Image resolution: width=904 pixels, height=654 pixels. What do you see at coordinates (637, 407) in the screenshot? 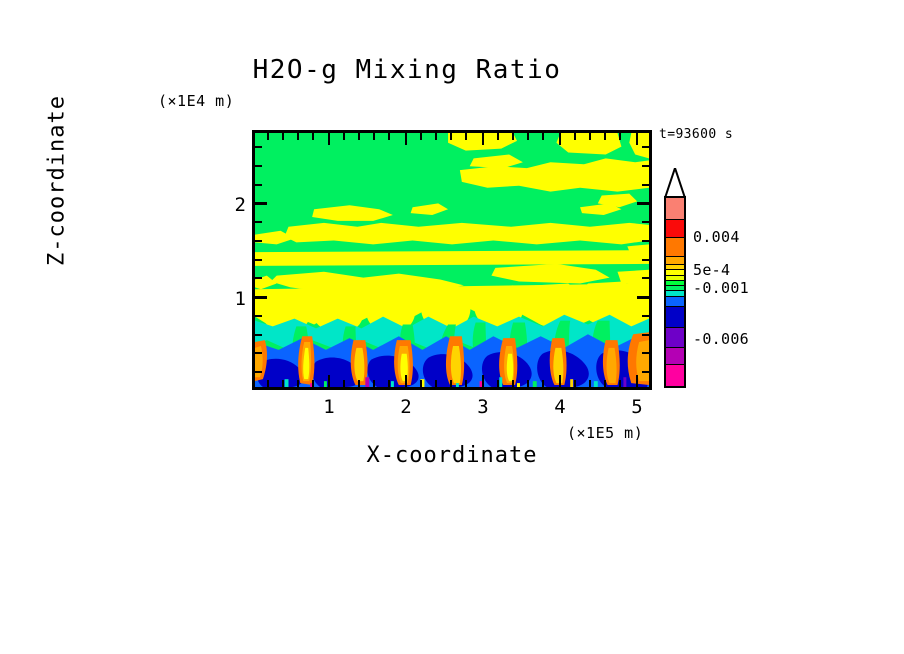
I see `x-tick-label: 5` at bounding box center [637, 407].